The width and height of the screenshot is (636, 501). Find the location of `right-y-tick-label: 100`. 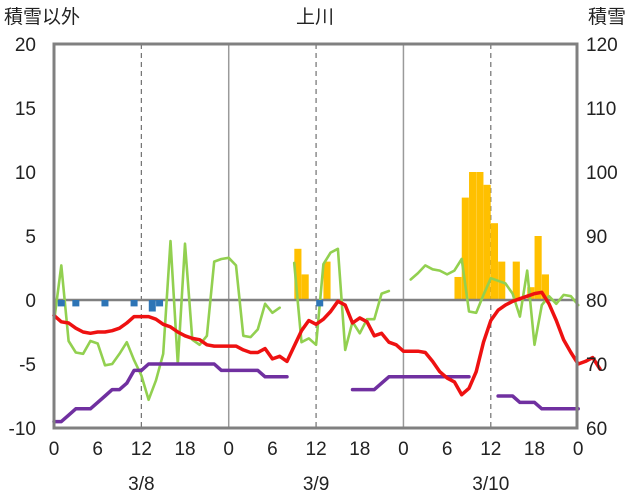

right-y-tick-label: 100 is located at coordinates (602, 173).